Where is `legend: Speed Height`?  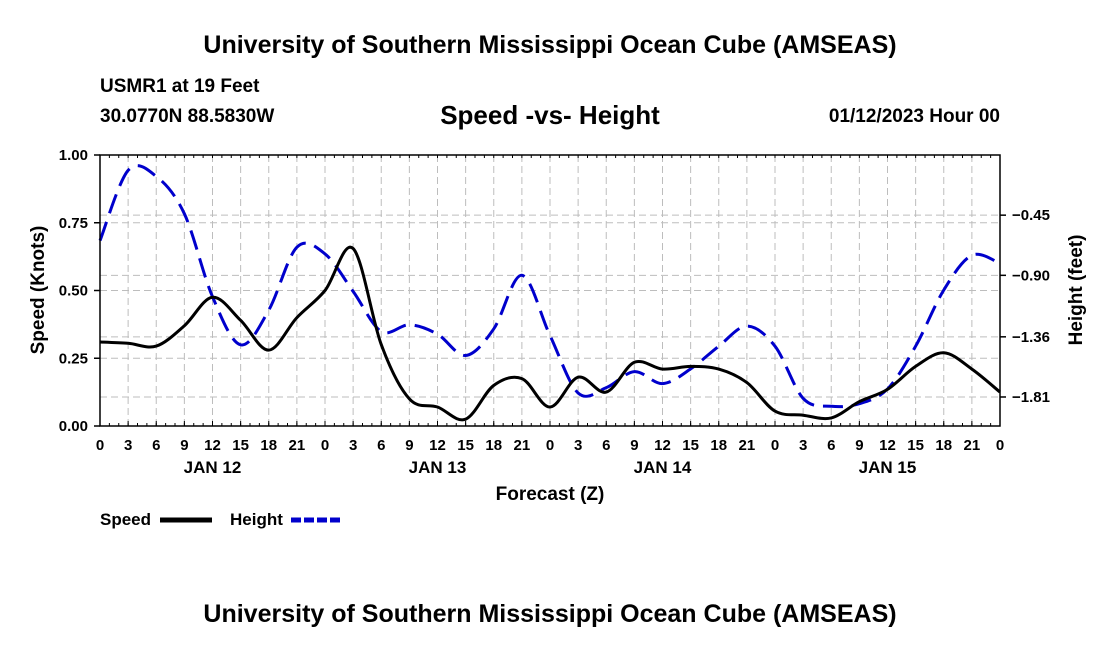
legend: Speed Height is located at coordinates (221, 519).